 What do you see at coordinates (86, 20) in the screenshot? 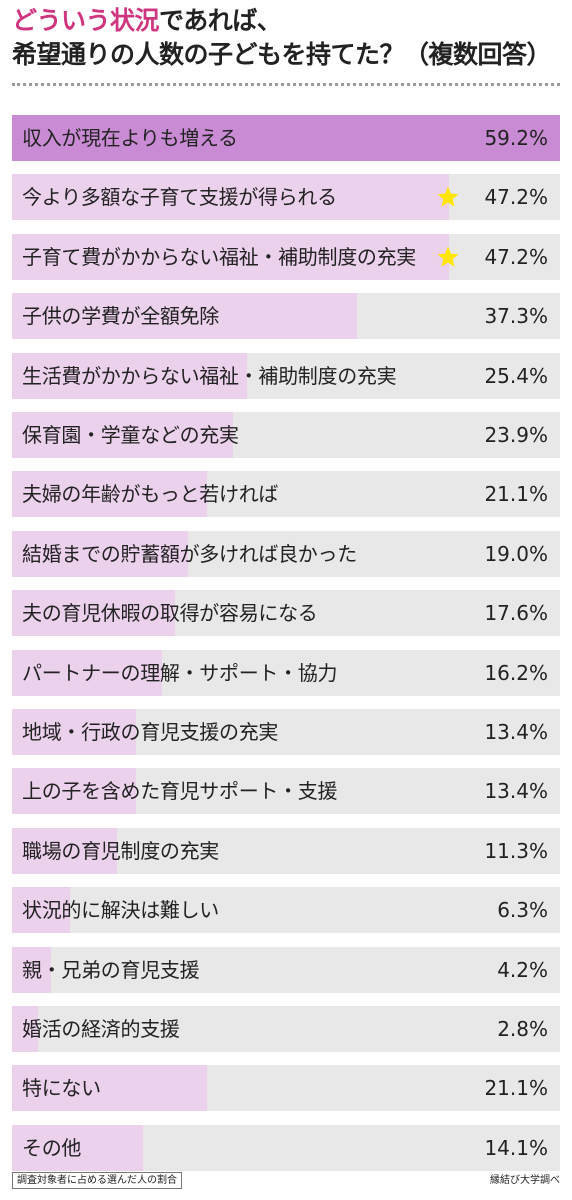
I see `title-accent: どういう状況` at bounding box center [86, 20].